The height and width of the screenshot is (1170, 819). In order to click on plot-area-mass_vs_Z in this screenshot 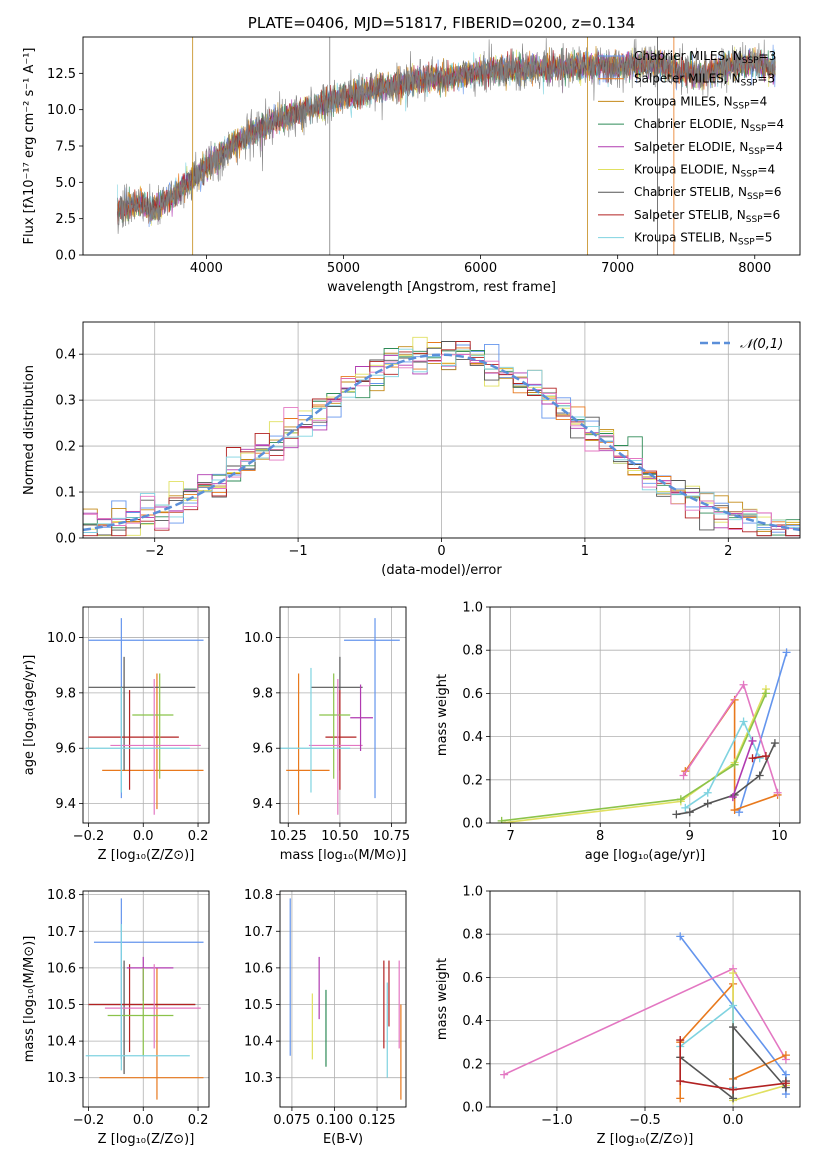, I will do `click(146, 999)`.